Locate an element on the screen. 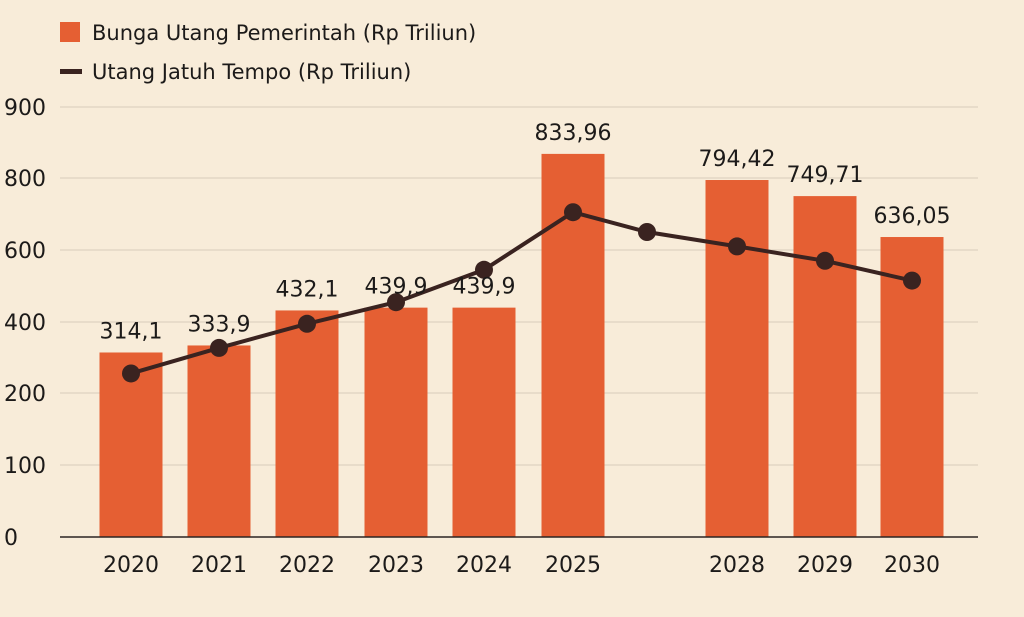 This screenshot has height=617, width=1024. bar-2024 is located at coordinates (484, 422).